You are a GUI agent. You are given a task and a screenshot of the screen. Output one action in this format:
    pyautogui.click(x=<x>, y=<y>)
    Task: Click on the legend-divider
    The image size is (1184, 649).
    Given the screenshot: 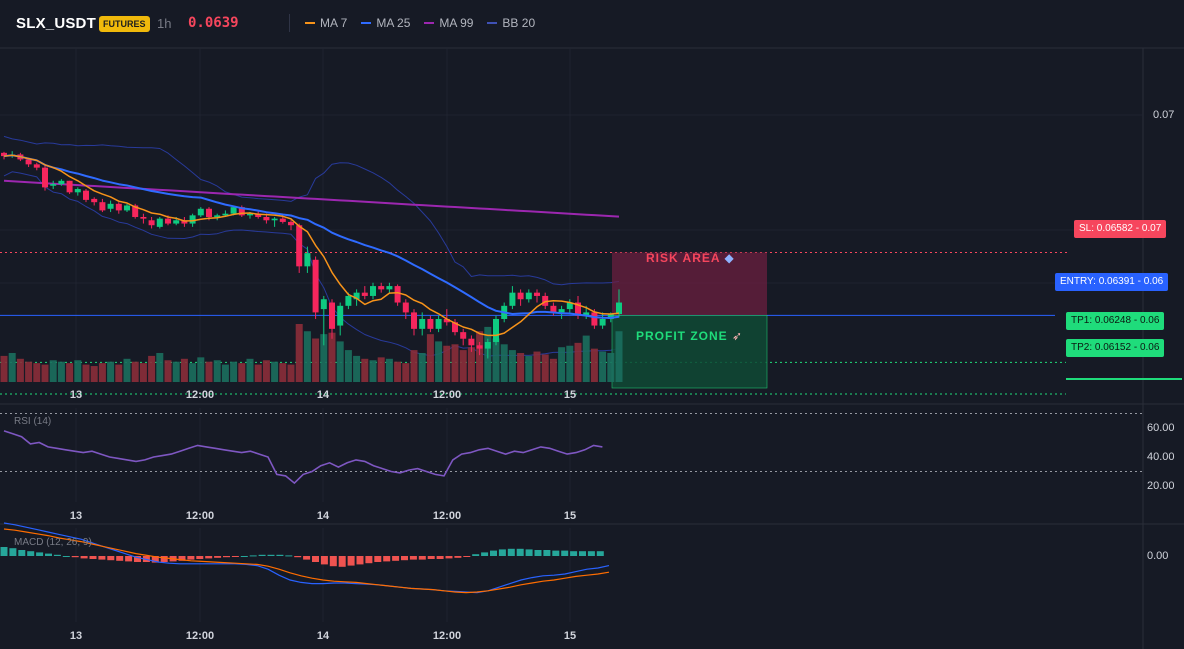 What is the action you would take?
    pyautogui.click(x=289, y=23)
    